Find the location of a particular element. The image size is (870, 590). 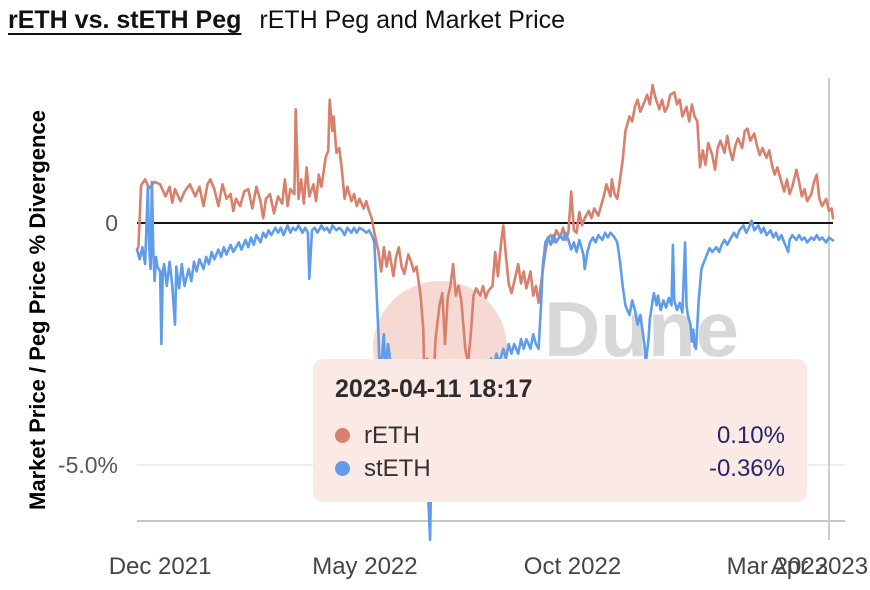

x-tick-oct-2022: Oct 2022 is located at coordinates (572, 566).